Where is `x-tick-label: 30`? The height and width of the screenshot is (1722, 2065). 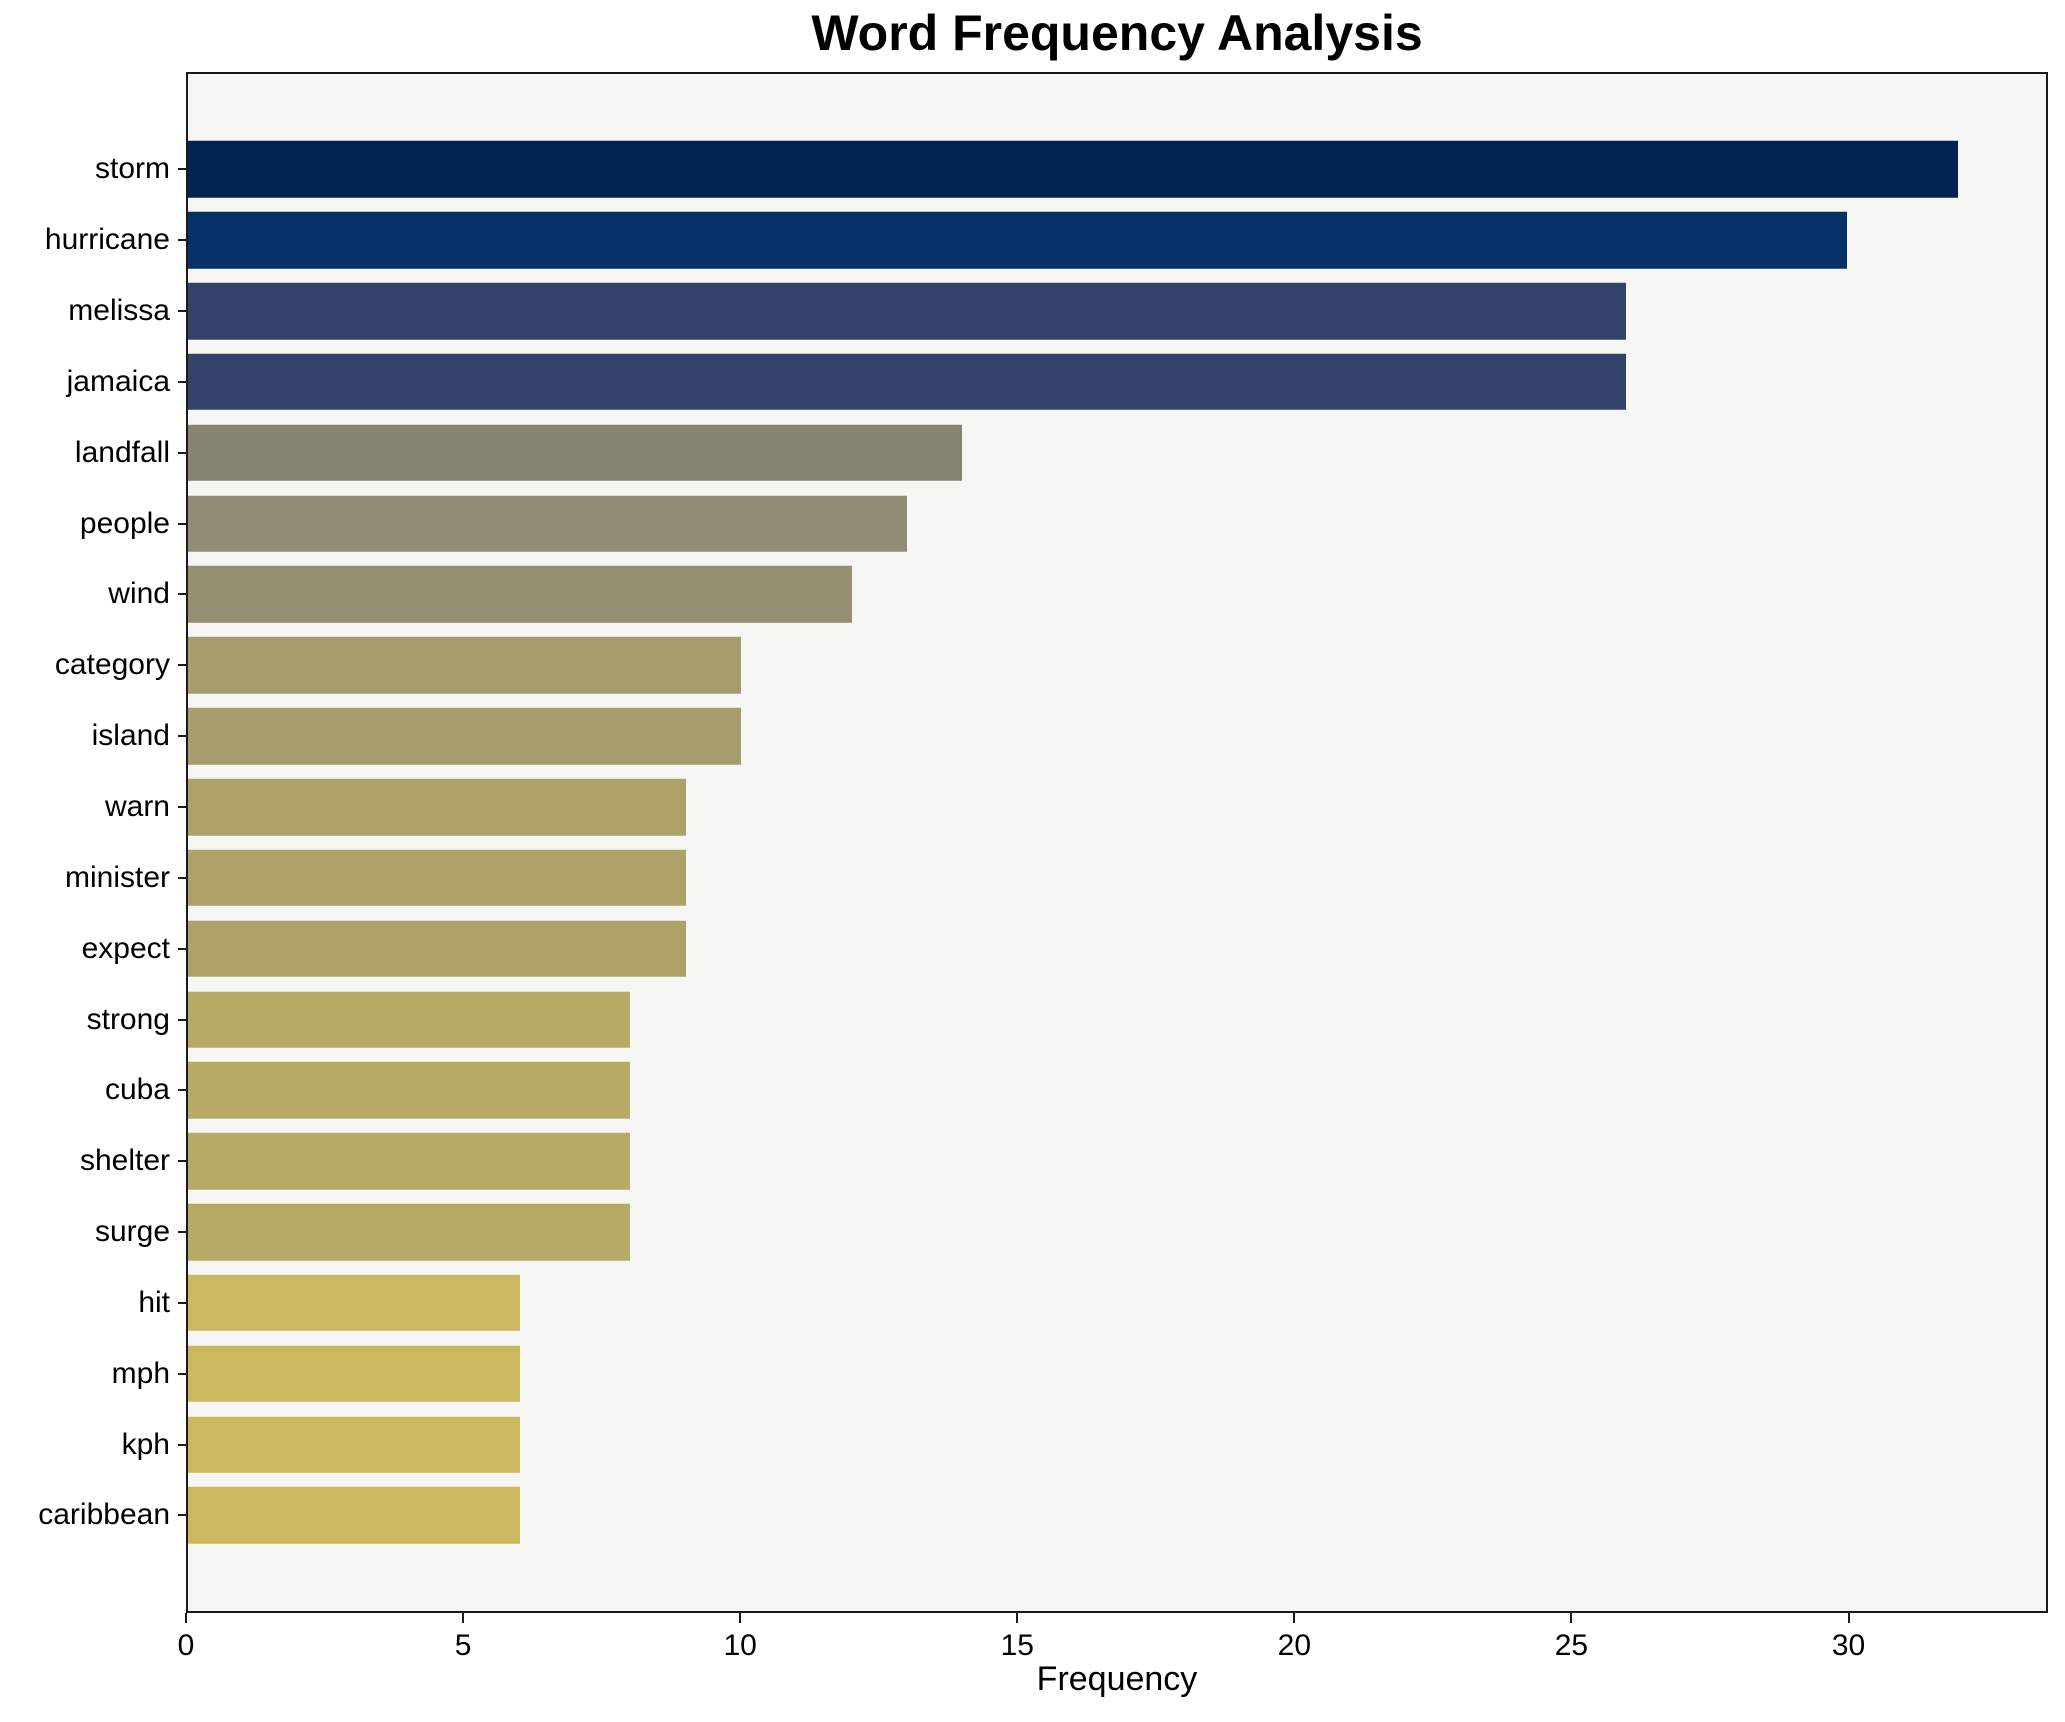
x-tick-label: 30 is located at coordinates (1848, 1645).